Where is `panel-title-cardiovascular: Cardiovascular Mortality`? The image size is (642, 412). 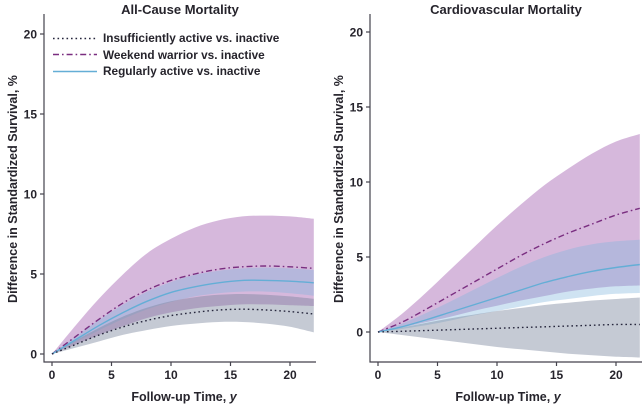
panel-title-cardiovascular: Cardiovascular Mortality is located at coordinates (506, 9).